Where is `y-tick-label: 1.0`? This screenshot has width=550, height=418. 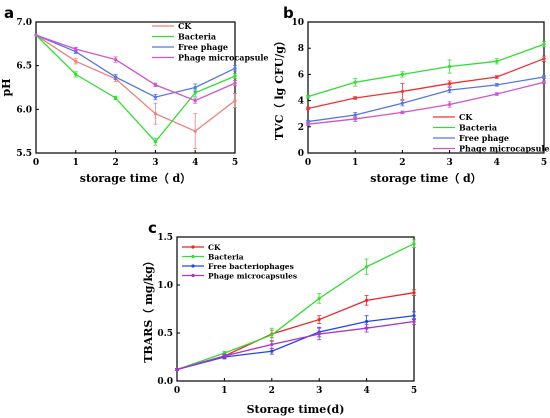
y-tick-label: 1.0 is located at coordinates (165, 286).